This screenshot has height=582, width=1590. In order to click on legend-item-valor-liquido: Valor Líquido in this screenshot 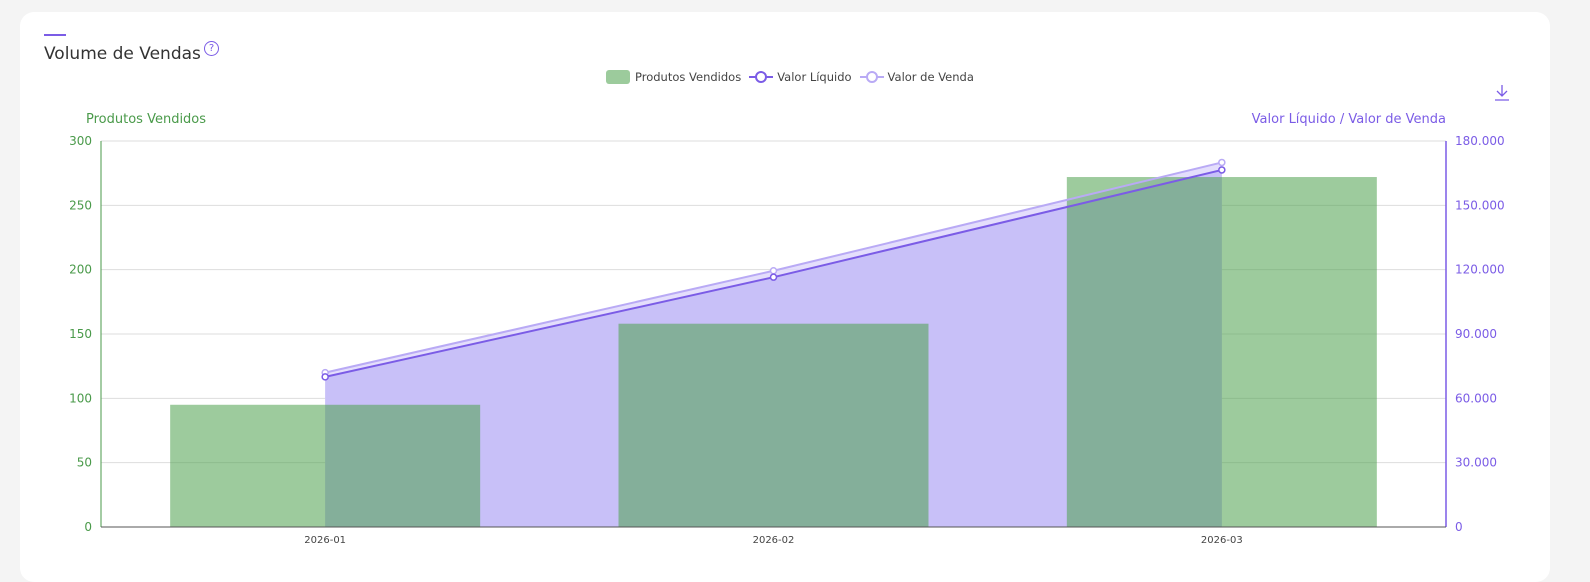, I will do `click(800, 77)`.